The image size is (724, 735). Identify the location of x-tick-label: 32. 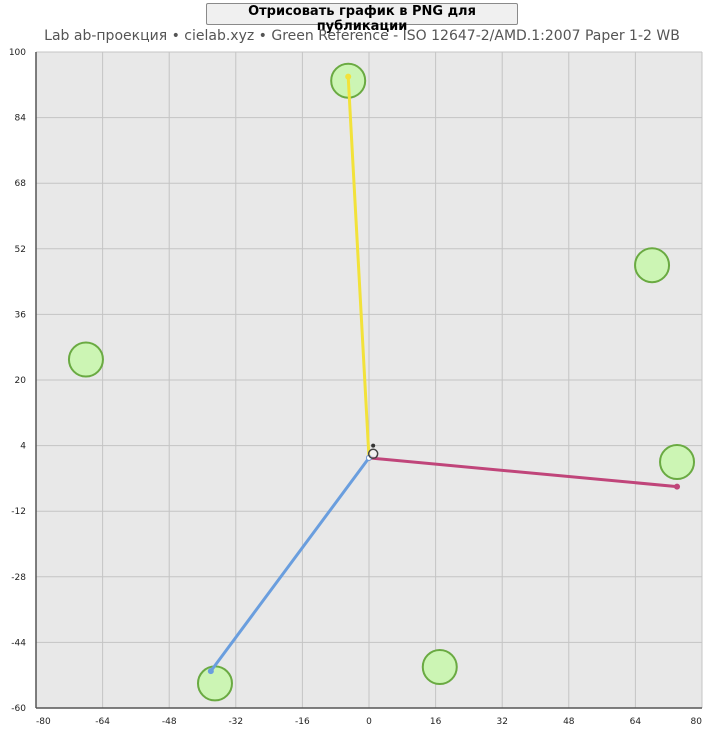
(501, 722).